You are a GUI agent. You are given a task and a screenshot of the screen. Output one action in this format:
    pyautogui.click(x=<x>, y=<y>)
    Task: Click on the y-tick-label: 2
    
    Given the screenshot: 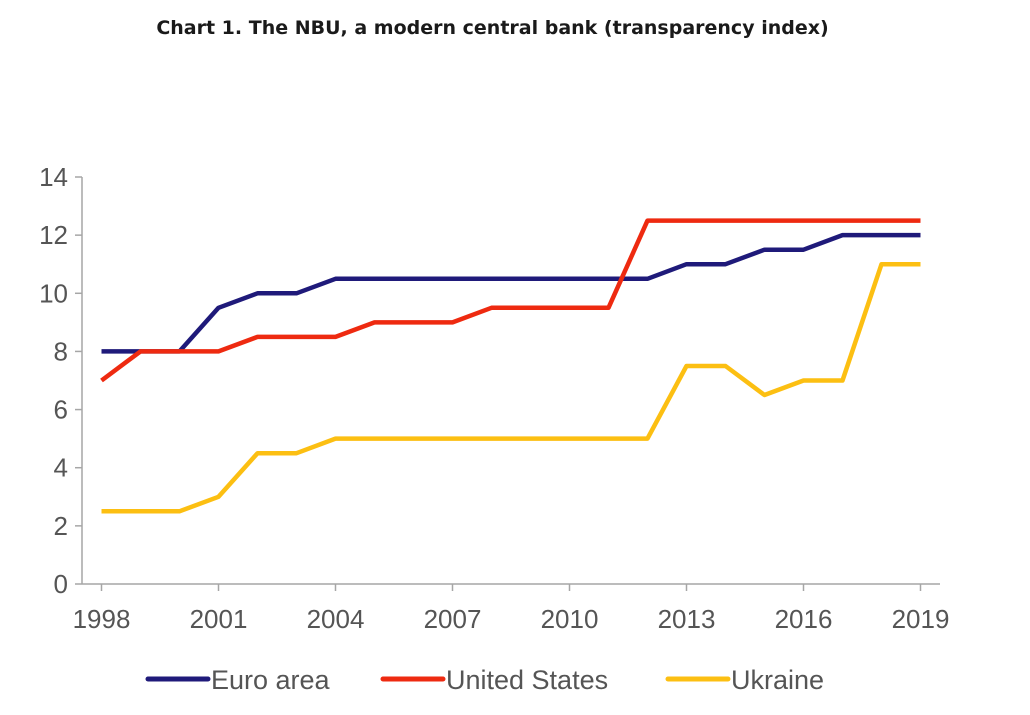 What is the action you would take?
    pyautogui.click(x=61, y=526)
    